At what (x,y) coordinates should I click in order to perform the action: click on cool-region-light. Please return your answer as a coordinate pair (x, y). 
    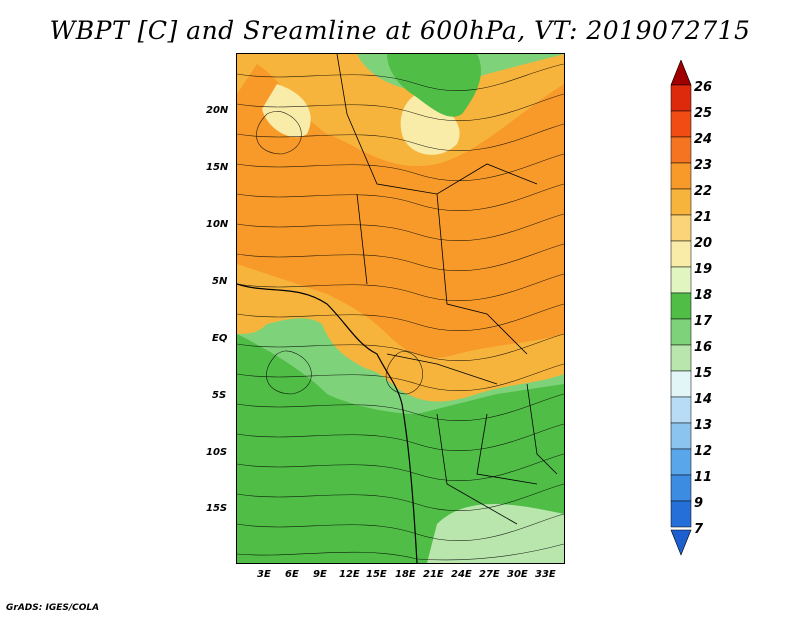
    Looking at the image, I should click on (495, 533).